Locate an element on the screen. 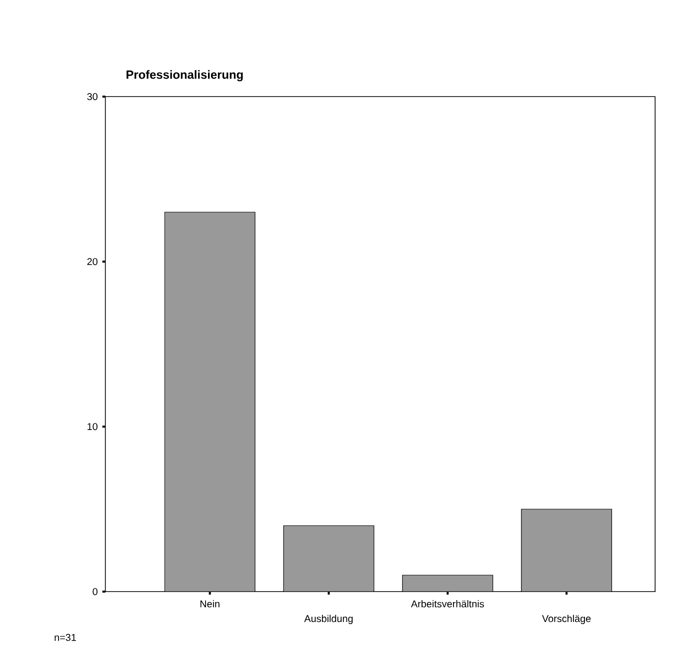 This screenshot has height=670, width=685. y-tick-label: 10 is located at coordinates (93, 426).